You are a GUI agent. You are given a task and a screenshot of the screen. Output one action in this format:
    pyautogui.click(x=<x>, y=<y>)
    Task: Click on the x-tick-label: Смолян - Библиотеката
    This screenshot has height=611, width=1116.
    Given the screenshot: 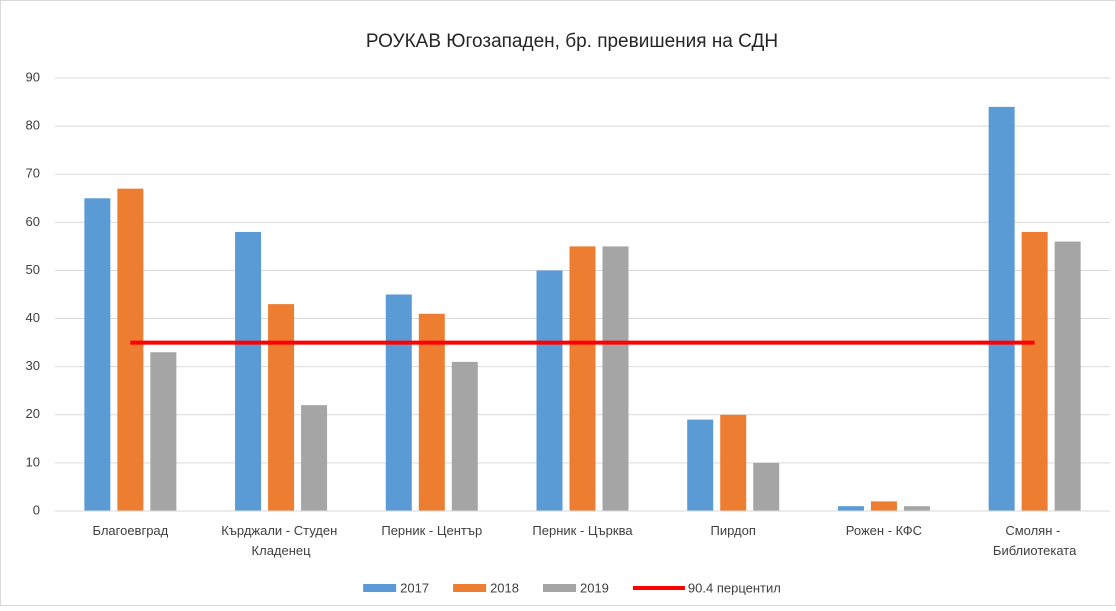 What is the action you would take?
    pyautogui.click(x=1035, y=540)
    